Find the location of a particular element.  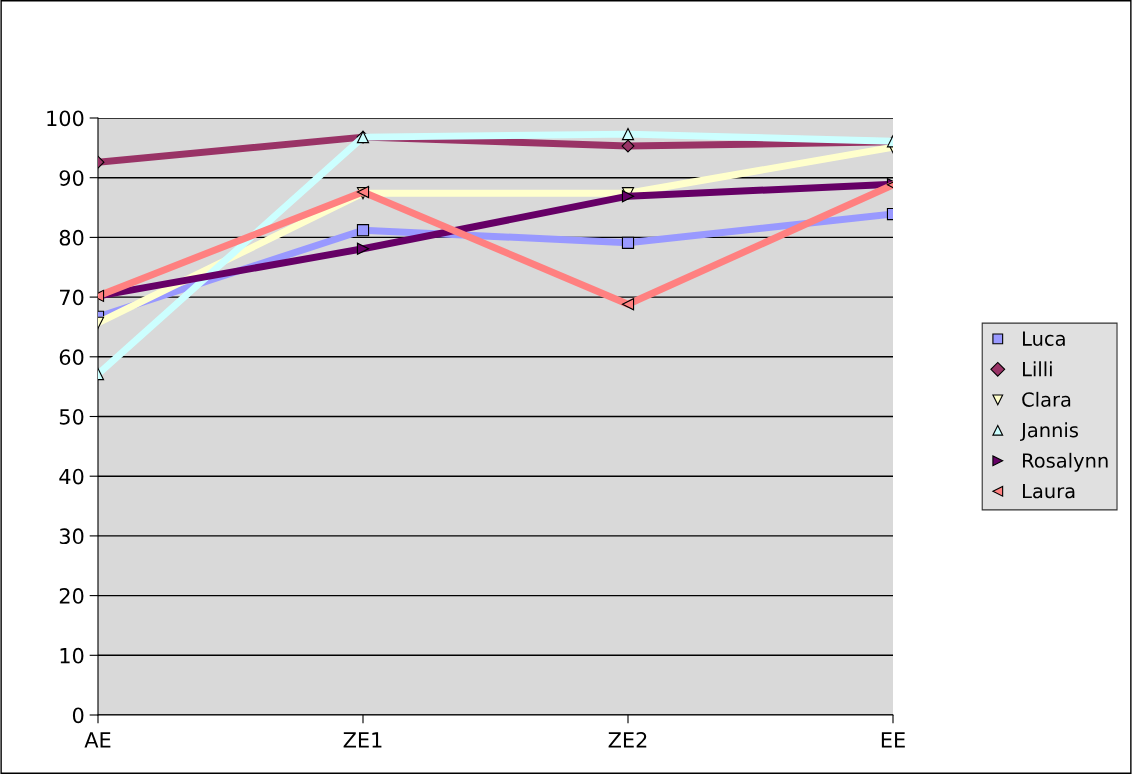

x-tick-label: ZE1 is located at coordinates (362, 740).